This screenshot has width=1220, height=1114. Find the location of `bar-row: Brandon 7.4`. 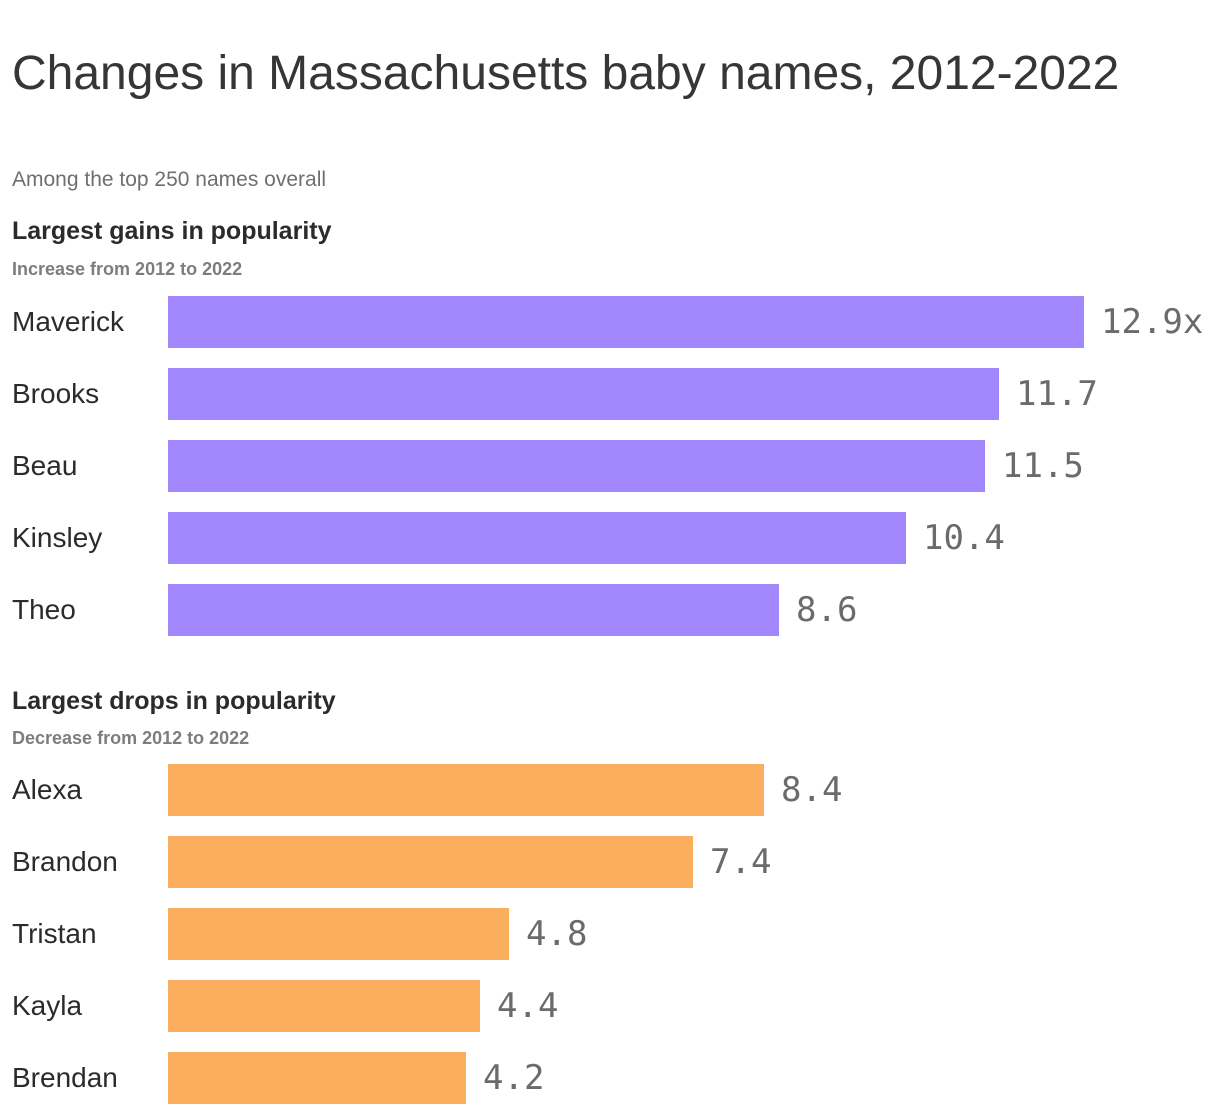

bar-row: Brandon 7.4 is located at coordinates (616, 862).